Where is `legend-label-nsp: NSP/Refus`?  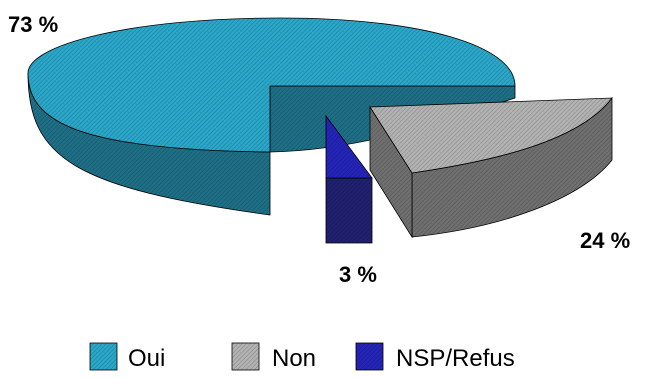 legend-label-nsp: NSP/Refus is located at coordinates (455, 358).